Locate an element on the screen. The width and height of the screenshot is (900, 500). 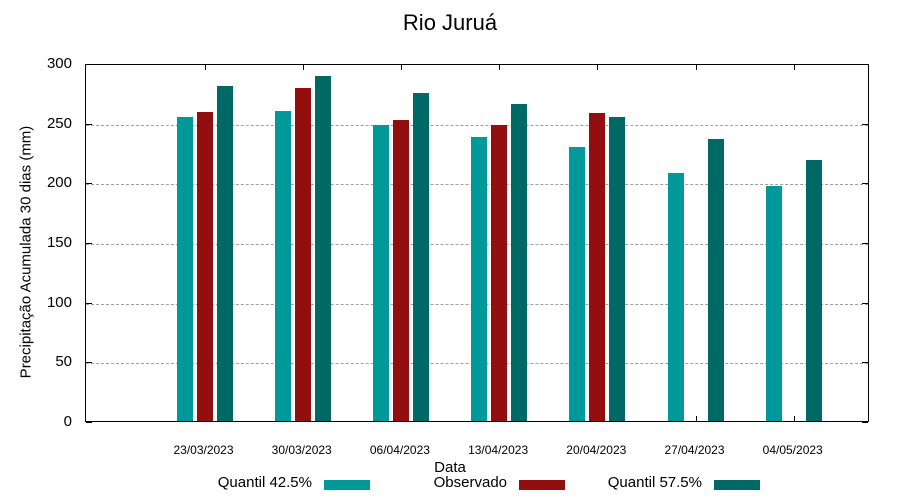
y-tick-label: 100 is located at coordinates (59, 302).